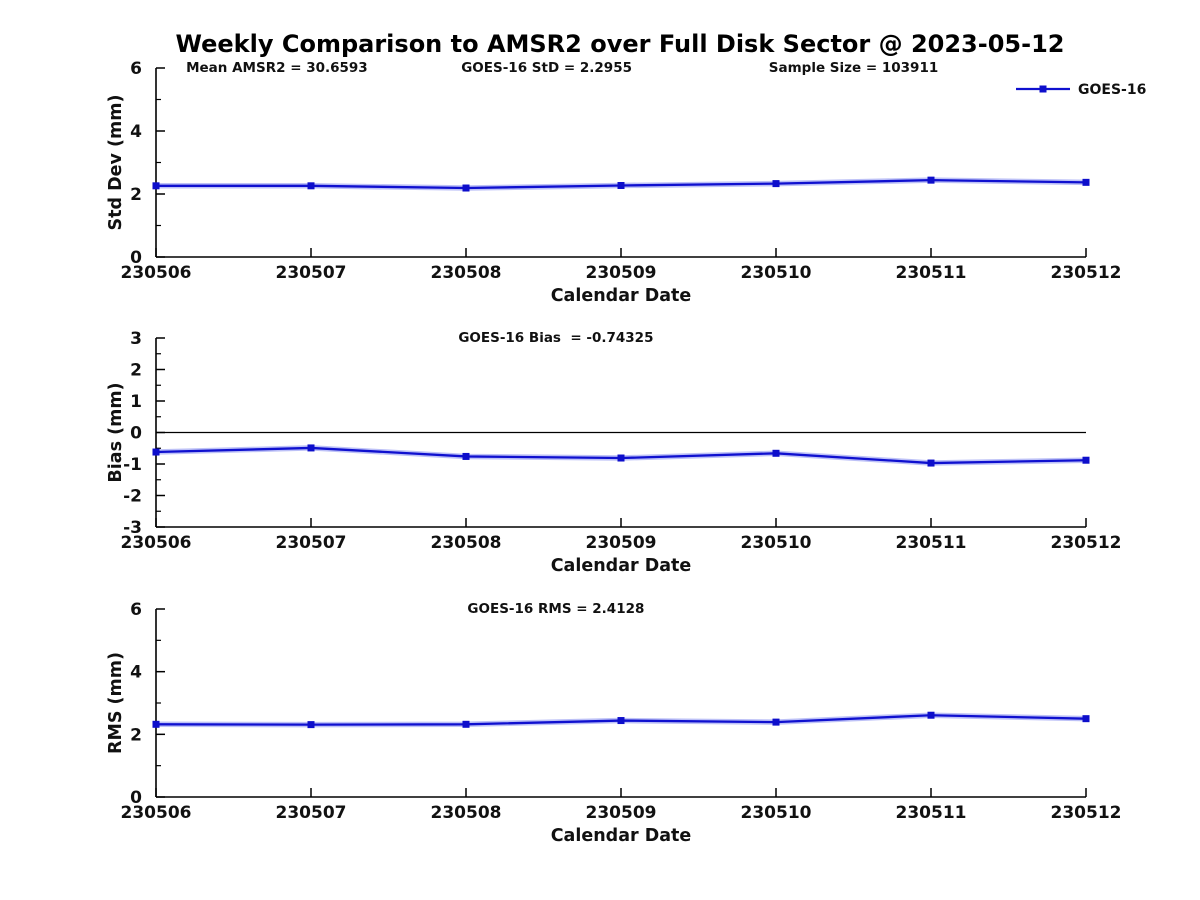  Describe the element at coordinates (116, 163) in the screenshot. I see `y-axis-title: Std Dev (mm)` at that location.